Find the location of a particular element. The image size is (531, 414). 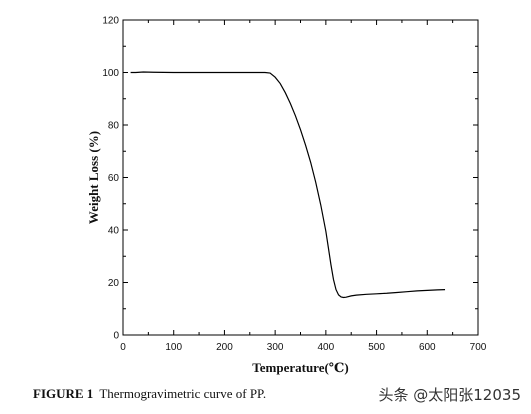

figure-label: FIGURE 1 is located at coordinates (63, 393).